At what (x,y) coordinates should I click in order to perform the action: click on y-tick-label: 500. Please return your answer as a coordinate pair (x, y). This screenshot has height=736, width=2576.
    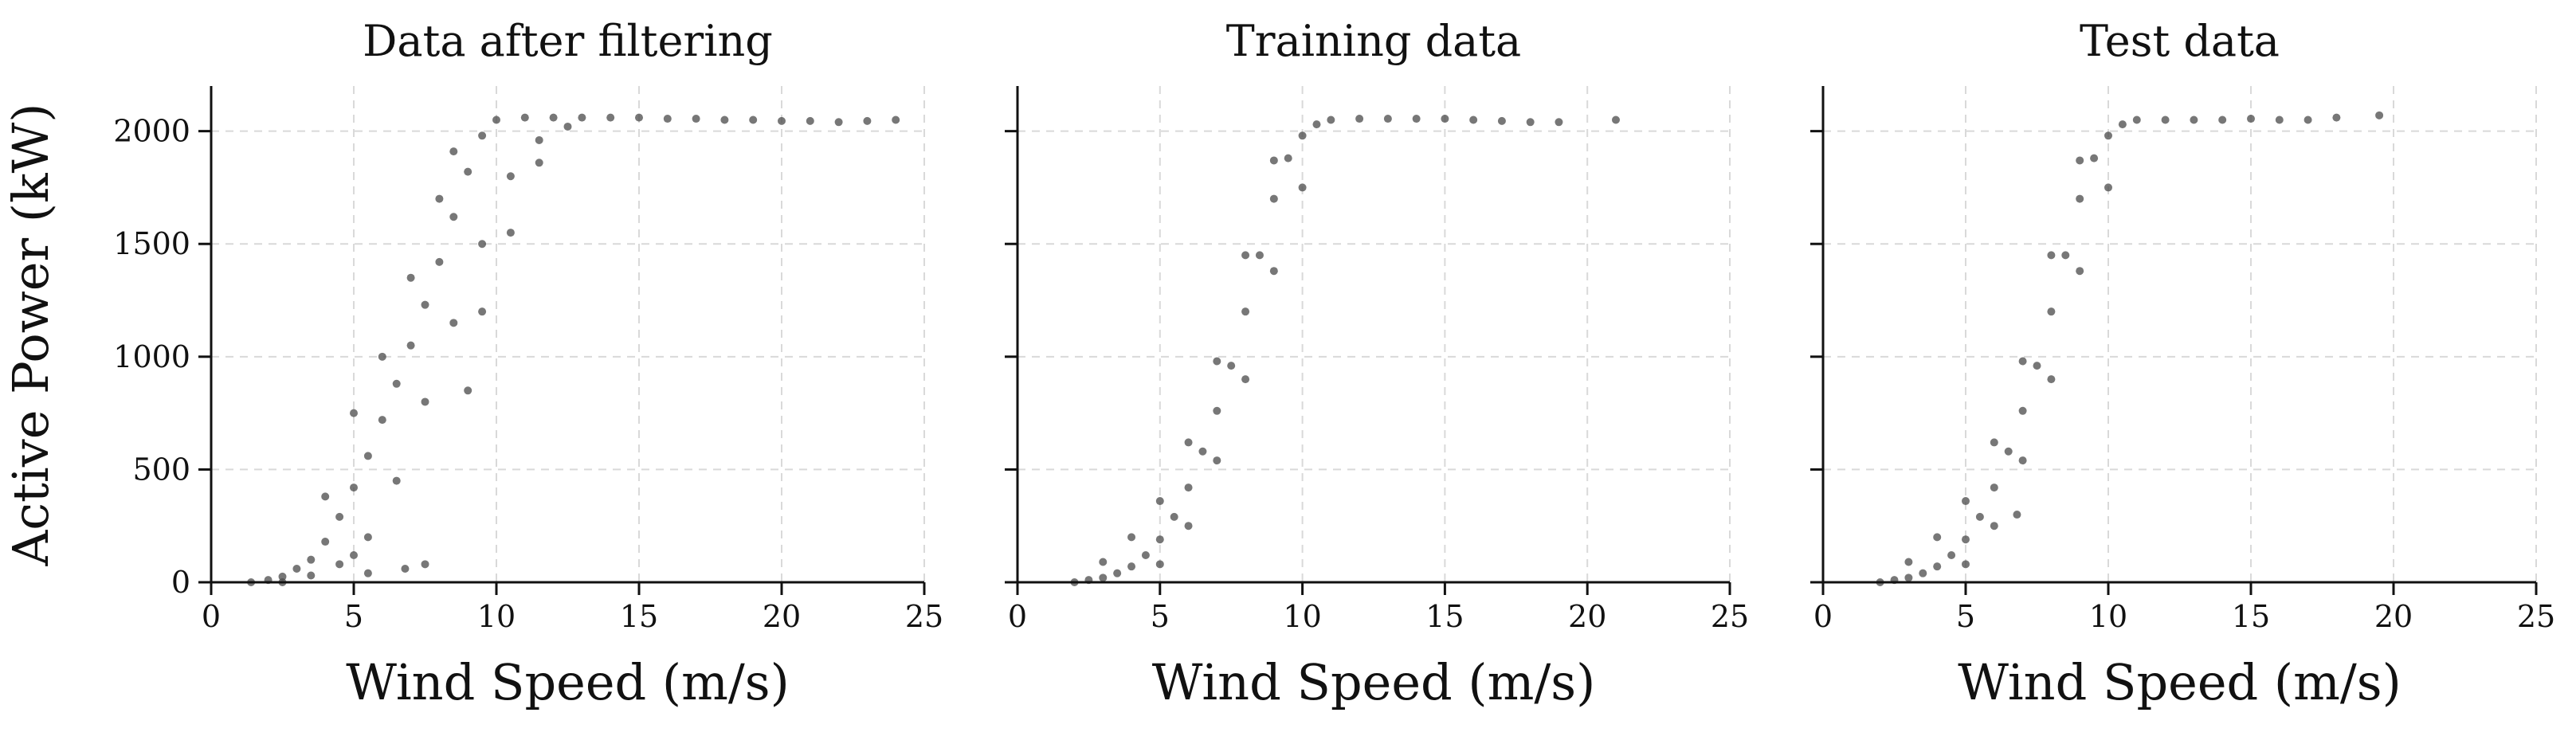
    Looking at the image, I should click on (161, 469).